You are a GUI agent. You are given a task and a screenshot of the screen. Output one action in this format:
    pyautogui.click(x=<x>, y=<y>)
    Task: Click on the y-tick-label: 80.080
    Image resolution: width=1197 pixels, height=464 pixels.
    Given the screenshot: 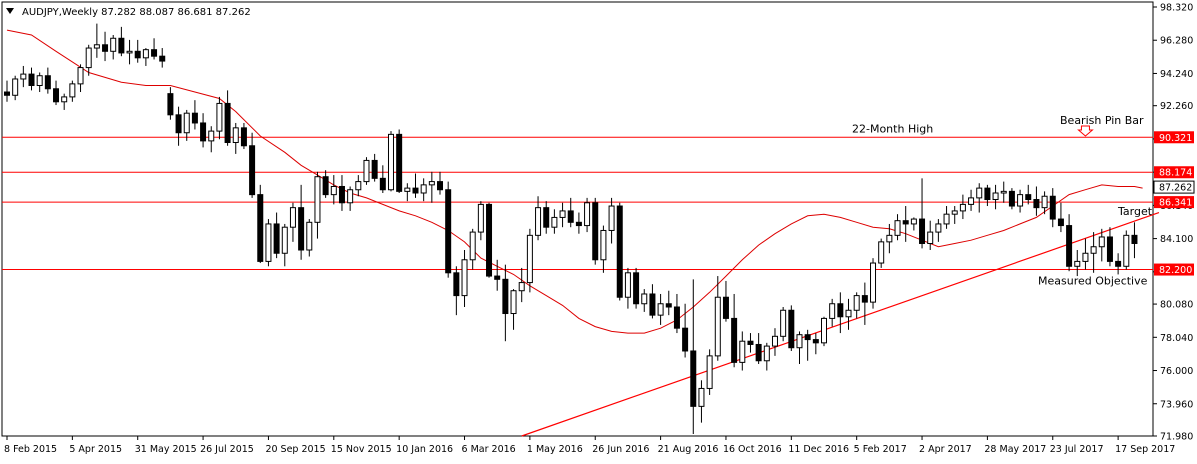 What is the action you would take?
    pyautogui.click(x=1176, y=305)
    